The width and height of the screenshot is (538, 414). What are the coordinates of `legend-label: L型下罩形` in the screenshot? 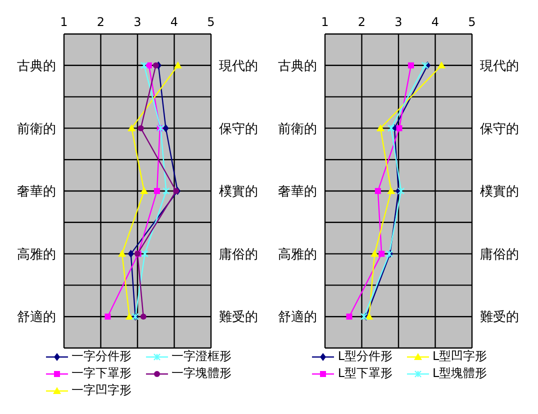 It's located at (365, 373).